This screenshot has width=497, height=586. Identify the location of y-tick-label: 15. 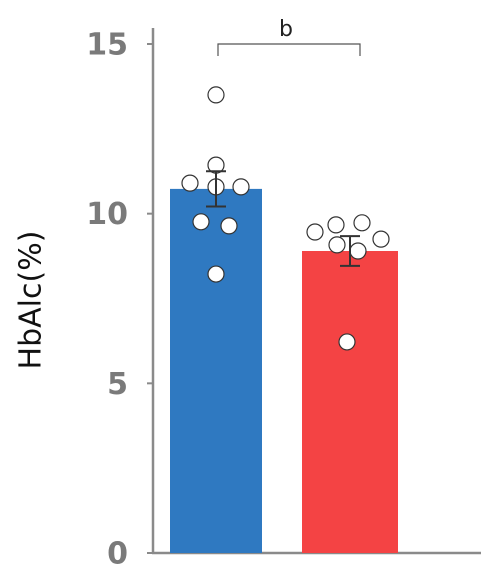
(107, 45).